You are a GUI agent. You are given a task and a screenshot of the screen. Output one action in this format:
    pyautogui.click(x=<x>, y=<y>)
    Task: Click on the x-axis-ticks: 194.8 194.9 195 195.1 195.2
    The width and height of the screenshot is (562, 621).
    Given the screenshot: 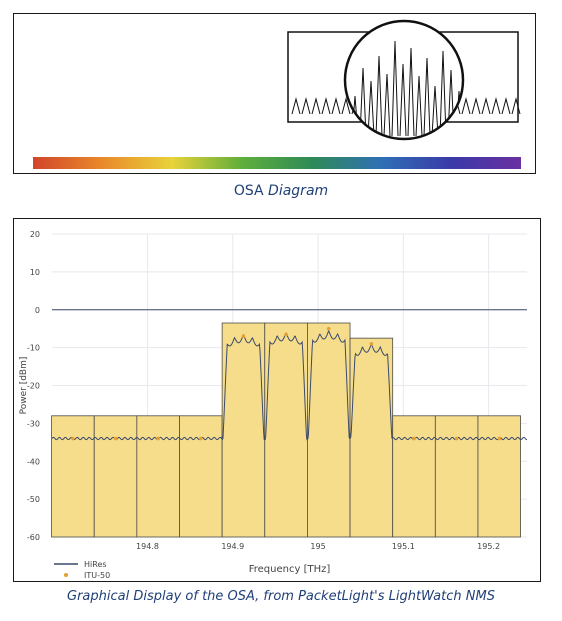 What is the action you would take?
    pyautogui.click(x=318, y=546)
    